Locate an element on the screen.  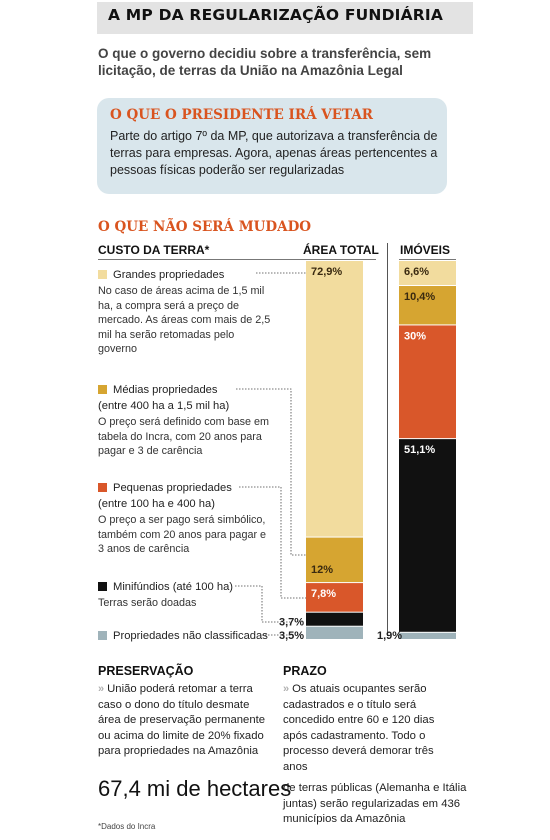
swatch-unclassified is located at coordinates (102, 635).